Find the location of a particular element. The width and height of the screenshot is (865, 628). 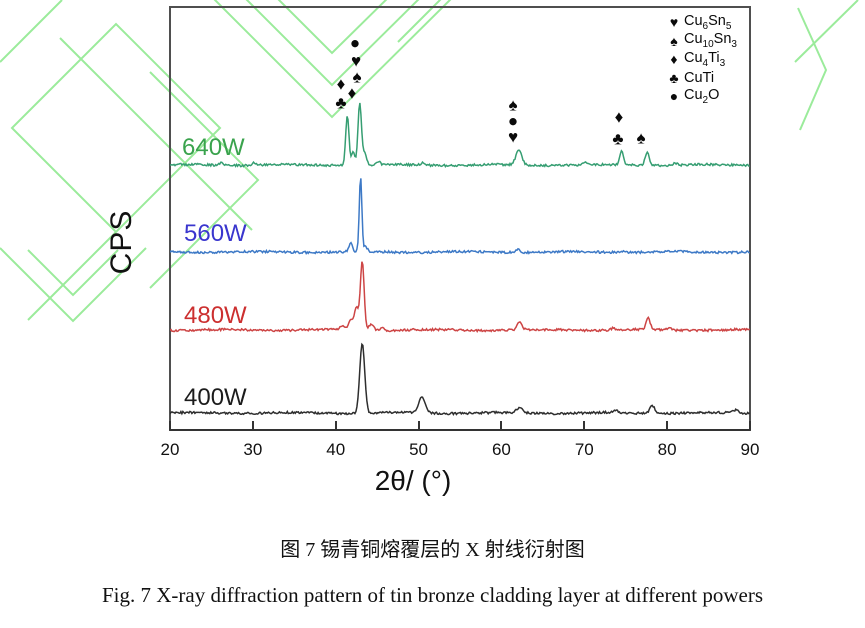

peak-marker-10: ♣ is located at coordinates (618, 139).